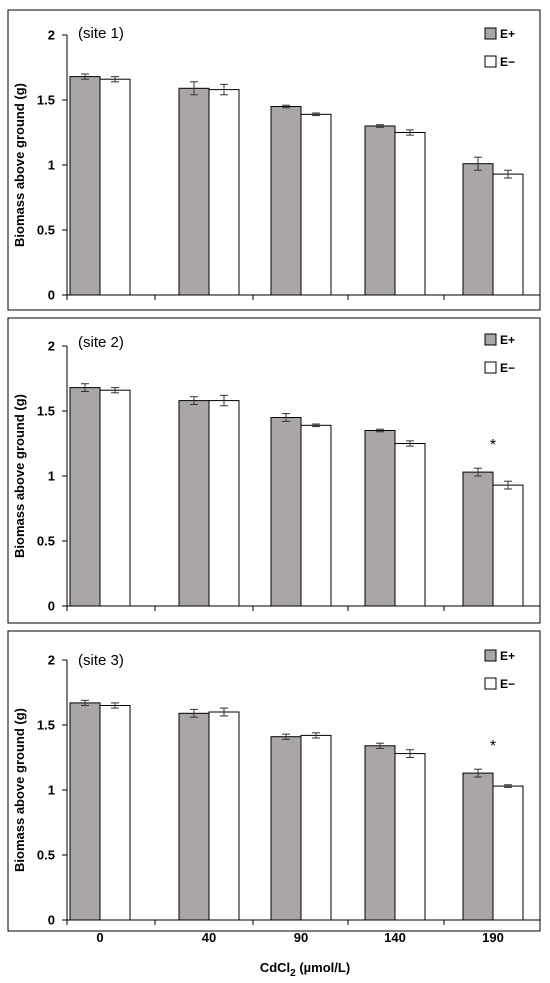 The width and height of the screenshot is (550, 983). I want to click on panel-label: (site 1), so click(101, 33).